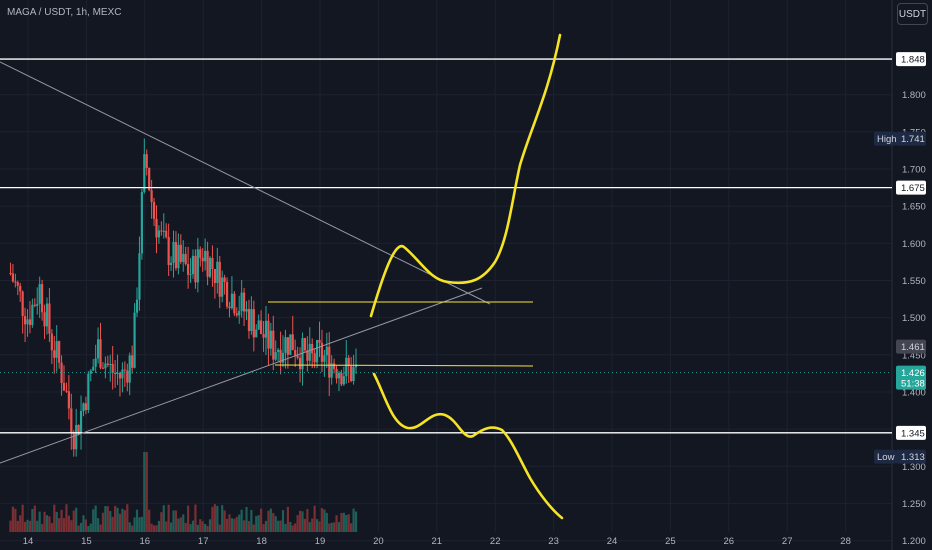 Image resolution: width=932 pixels, height=550 pixels. Describe the element at coordinates (495, 541) in the screenshot. I see `x-tick-label: 22` at that location.